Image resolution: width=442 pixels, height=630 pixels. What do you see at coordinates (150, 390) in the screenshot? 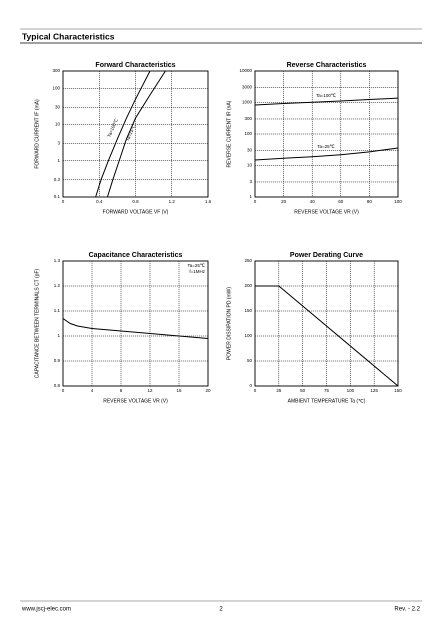
I see `x-tick-label: 12` at bounding box center [150, 390].